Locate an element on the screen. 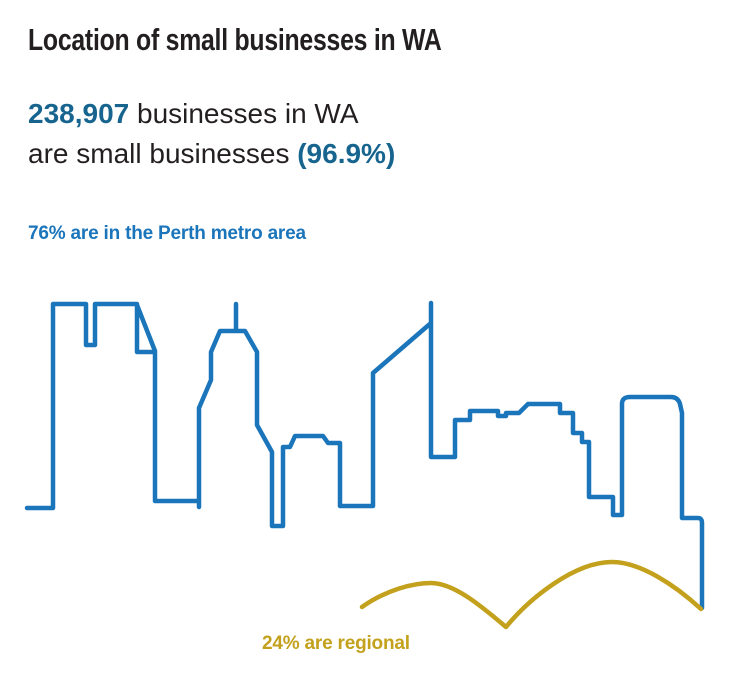  stat-percent: (96.9%) is located at coordinates (346, 153).